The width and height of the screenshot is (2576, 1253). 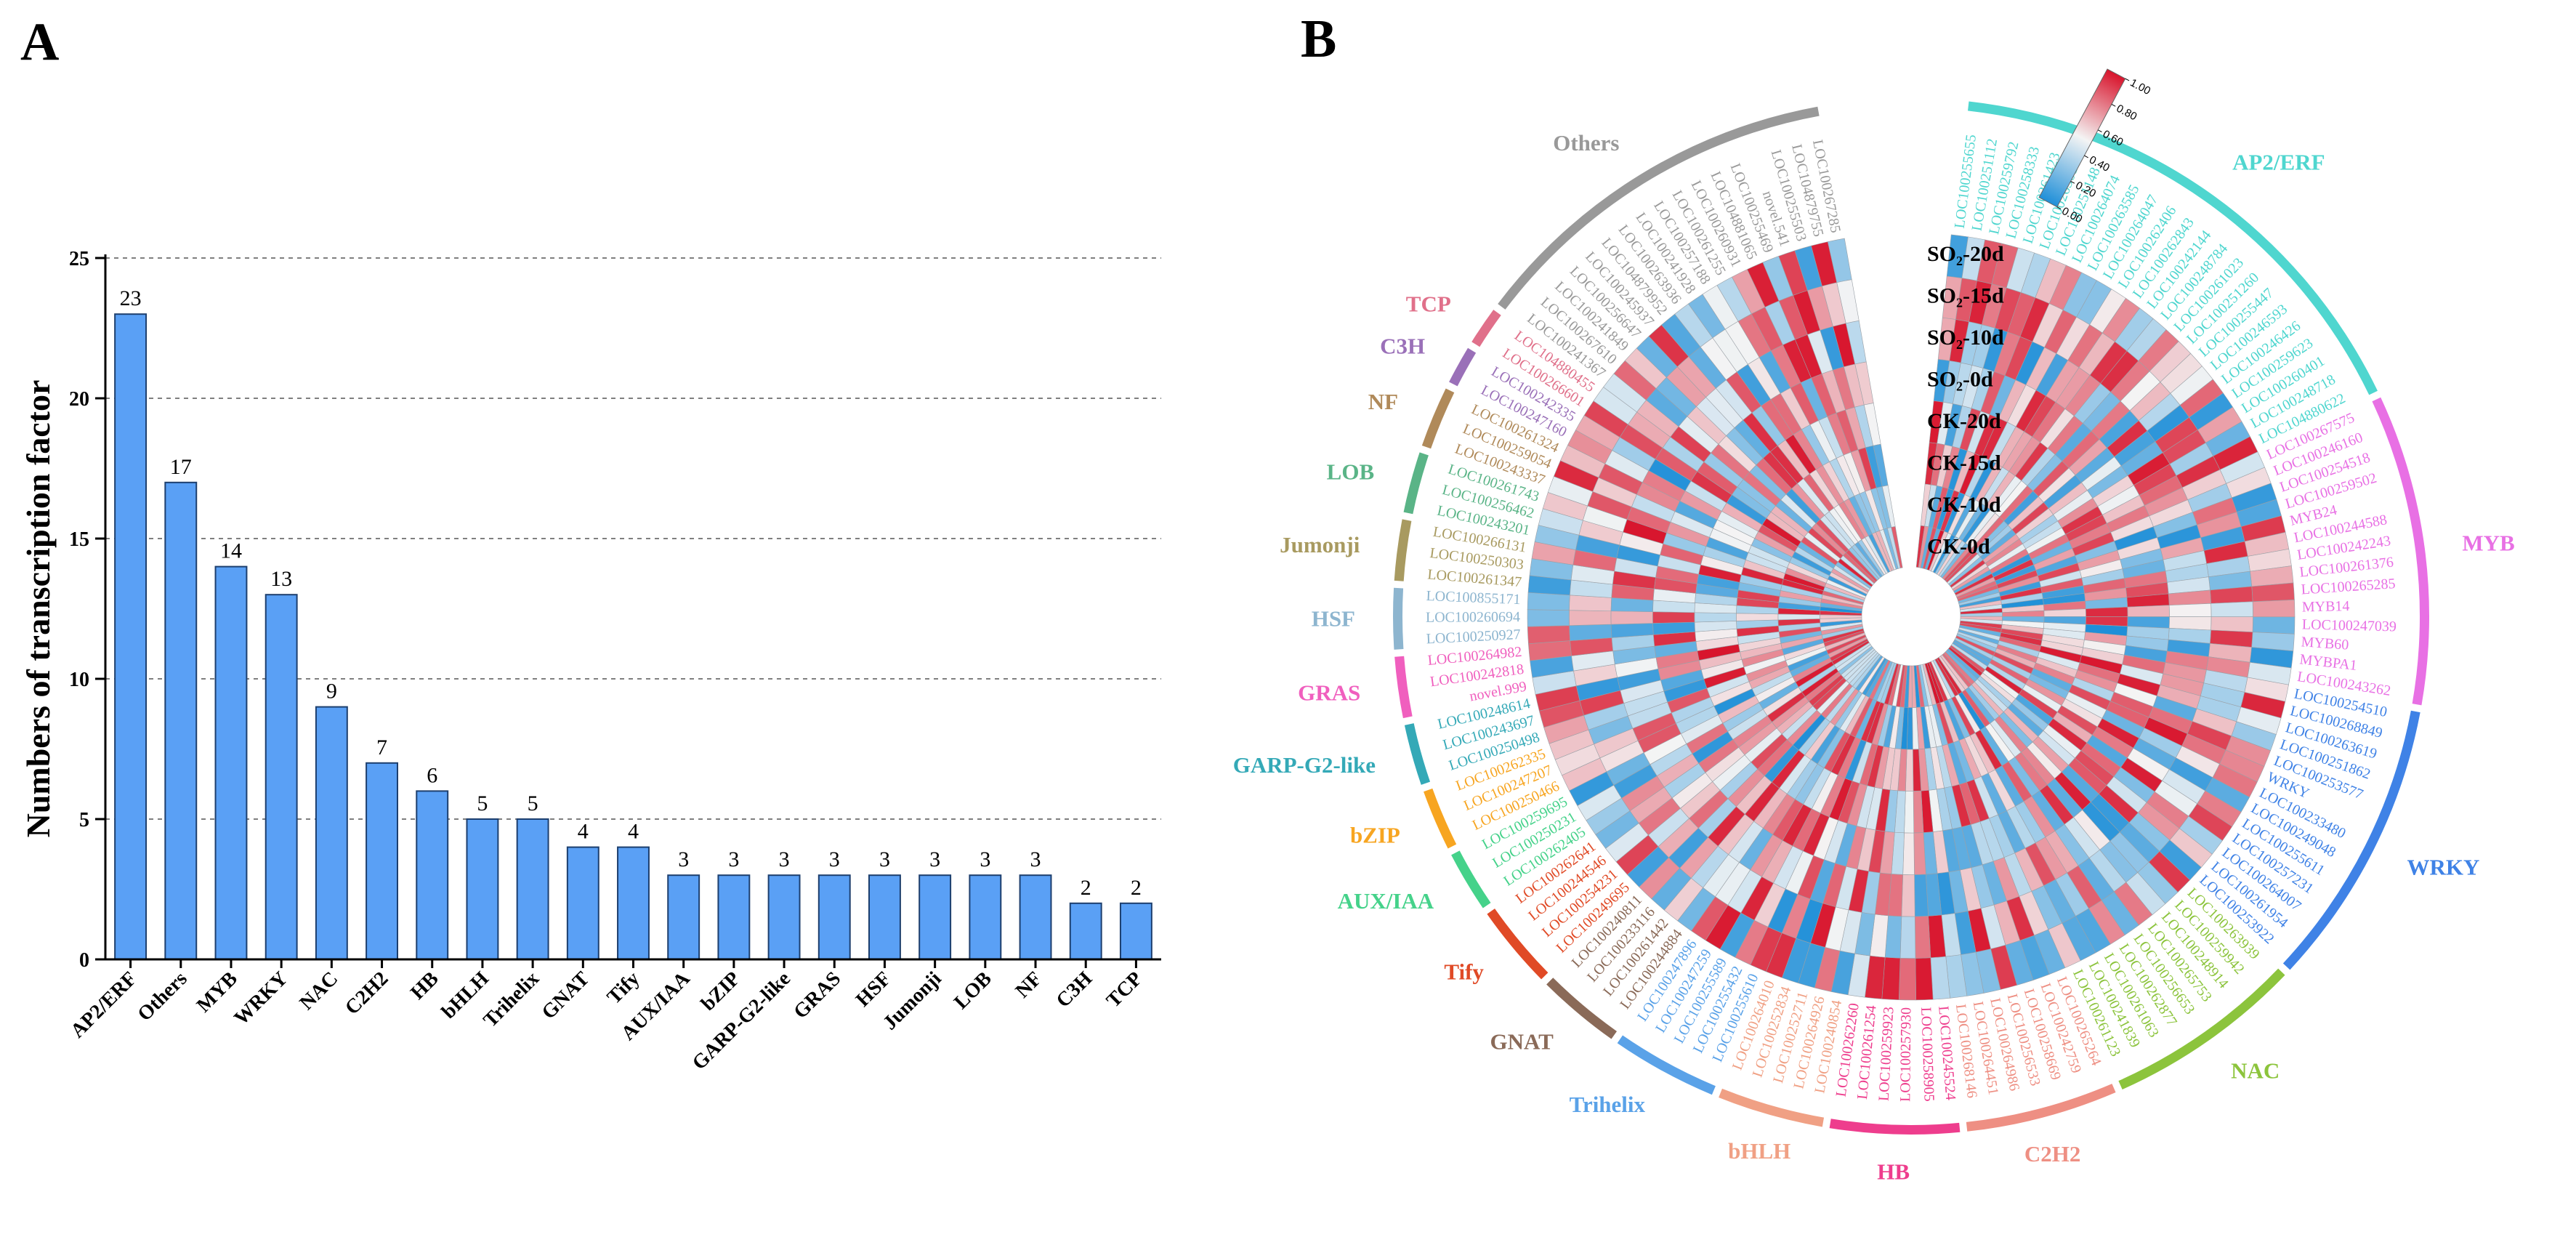 I want to click on bar-HSF, so click(x=885, y=917).